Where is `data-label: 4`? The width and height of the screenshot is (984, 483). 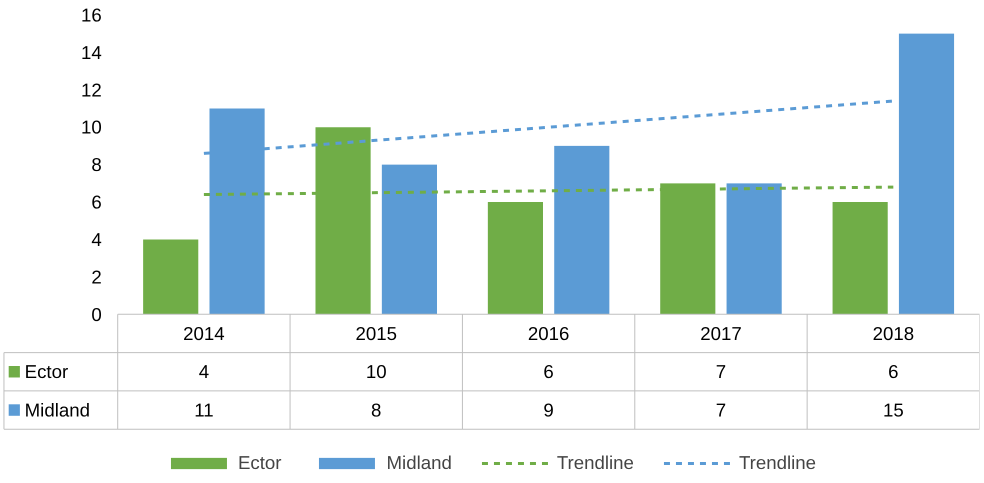 data-label: 4 is located at coordinates (204, 371).